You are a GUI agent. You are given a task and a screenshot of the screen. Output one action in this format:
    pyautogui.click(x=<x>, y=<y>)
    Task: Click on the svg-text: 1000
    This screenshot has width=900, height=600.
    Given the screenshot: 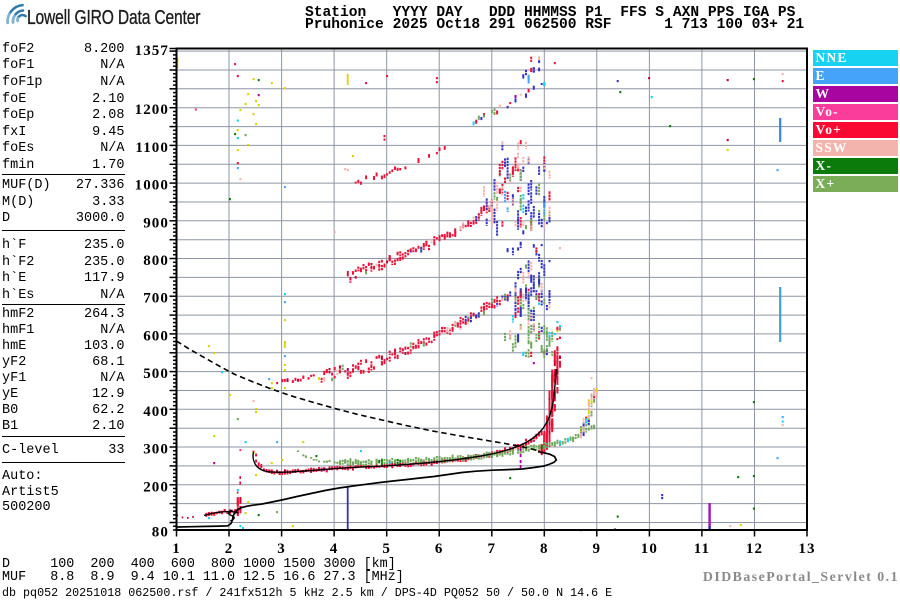 What is the action you would take?
    pyautogui.click(x=152, y=186)
    